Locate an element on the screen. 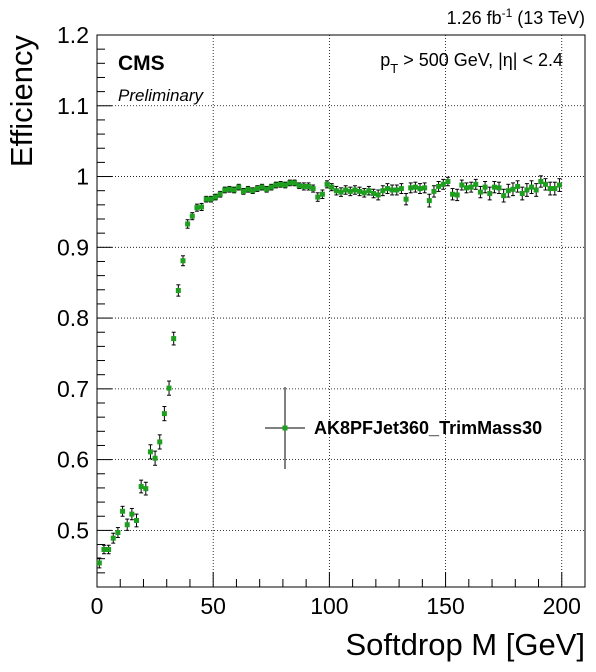  x-tick-label: 200 is located at coordinates (562, 606).